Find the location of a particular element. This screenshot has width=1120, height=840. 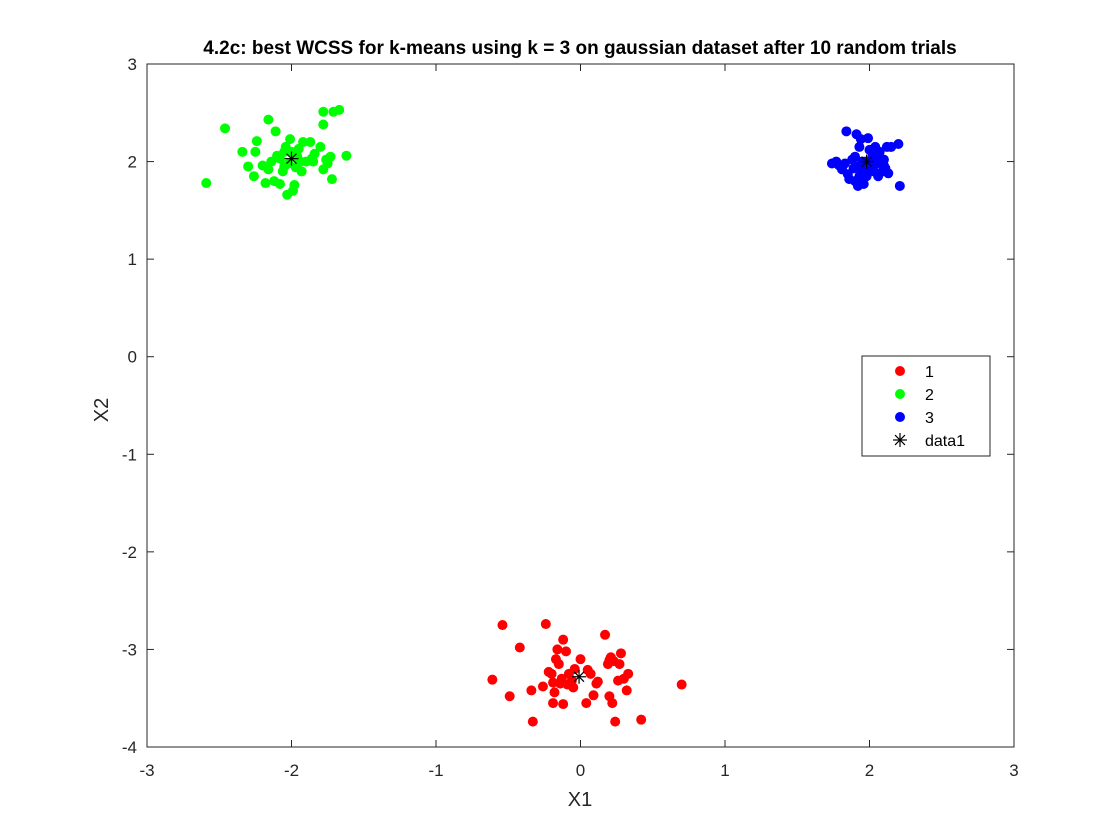

x-tick-label: 0 is located at coordinates (580, 770).